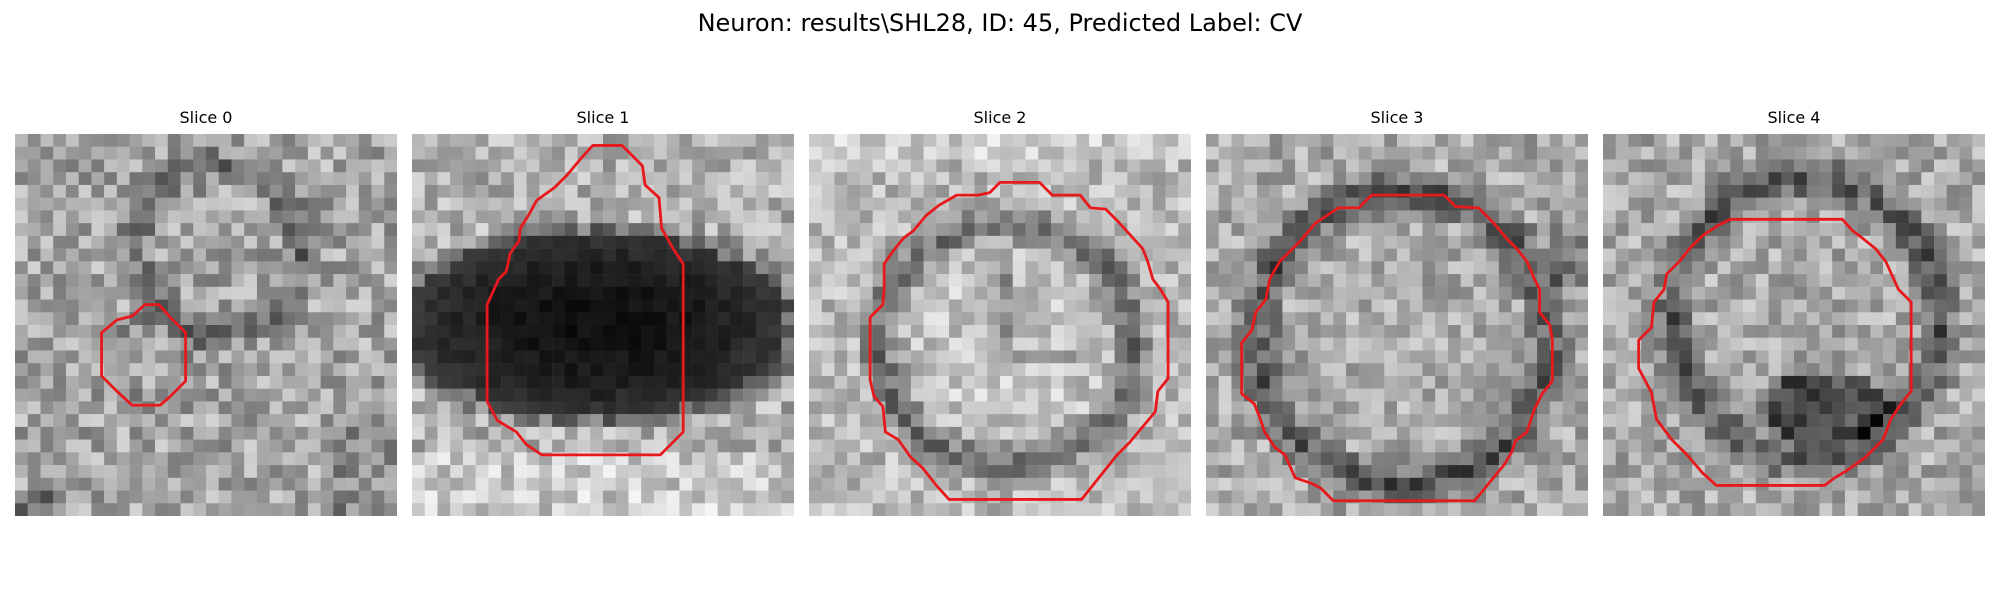 Image resolution: width=2000 pixels, height=600 pixels. What do you see at coordinates (1794, 117) in the screenshot?
I see `slice-title-4: Slice 4` at bounding box center [1794, 117].